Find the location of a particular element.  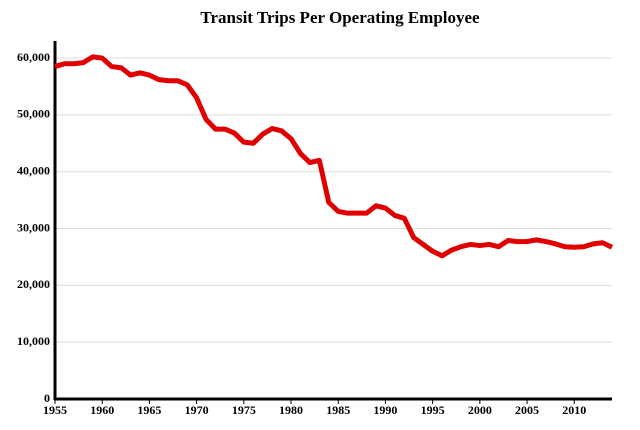

x-tick-label: 1965 is located at coordinates (149, 410).